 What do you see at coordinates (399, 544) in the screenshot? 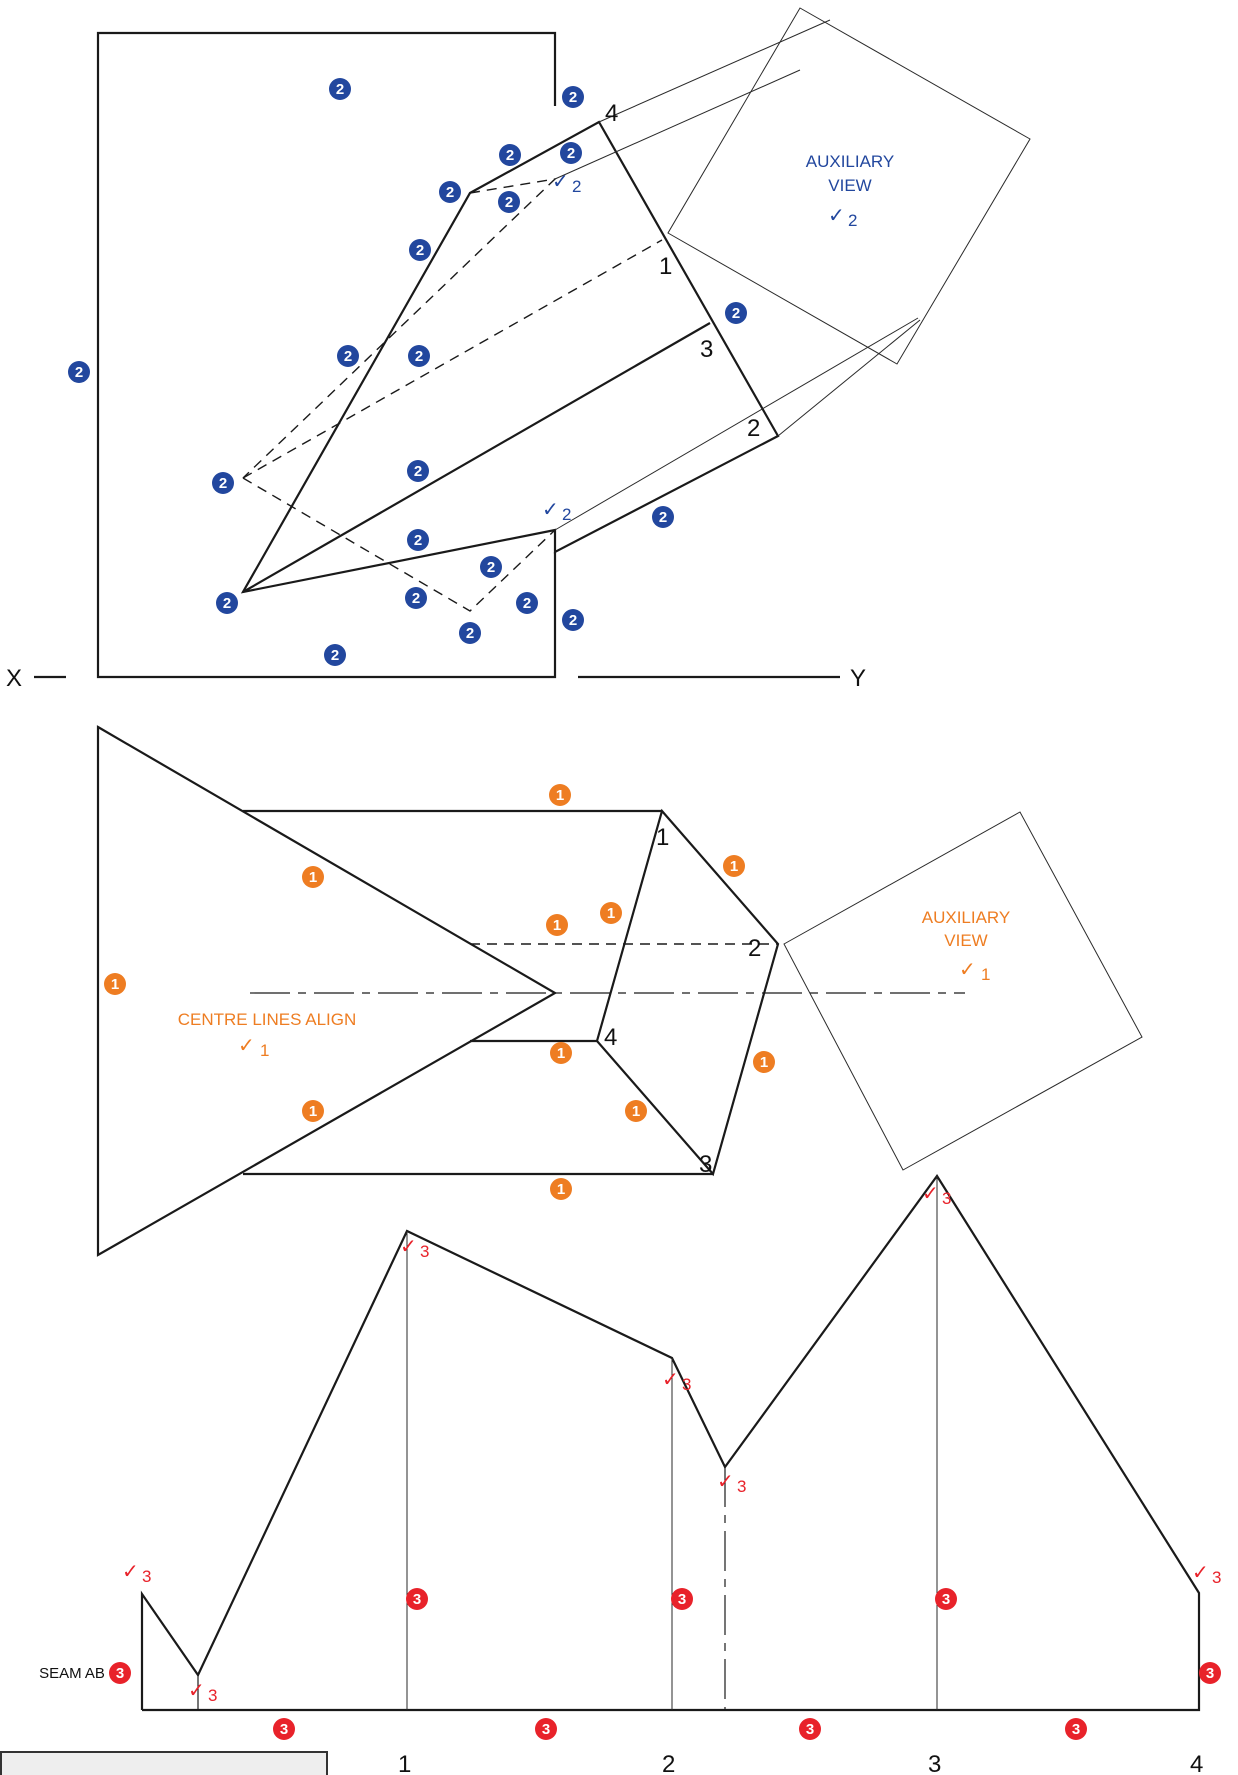
I see `hidden-edge-lower` at bounding box center [399, 544].